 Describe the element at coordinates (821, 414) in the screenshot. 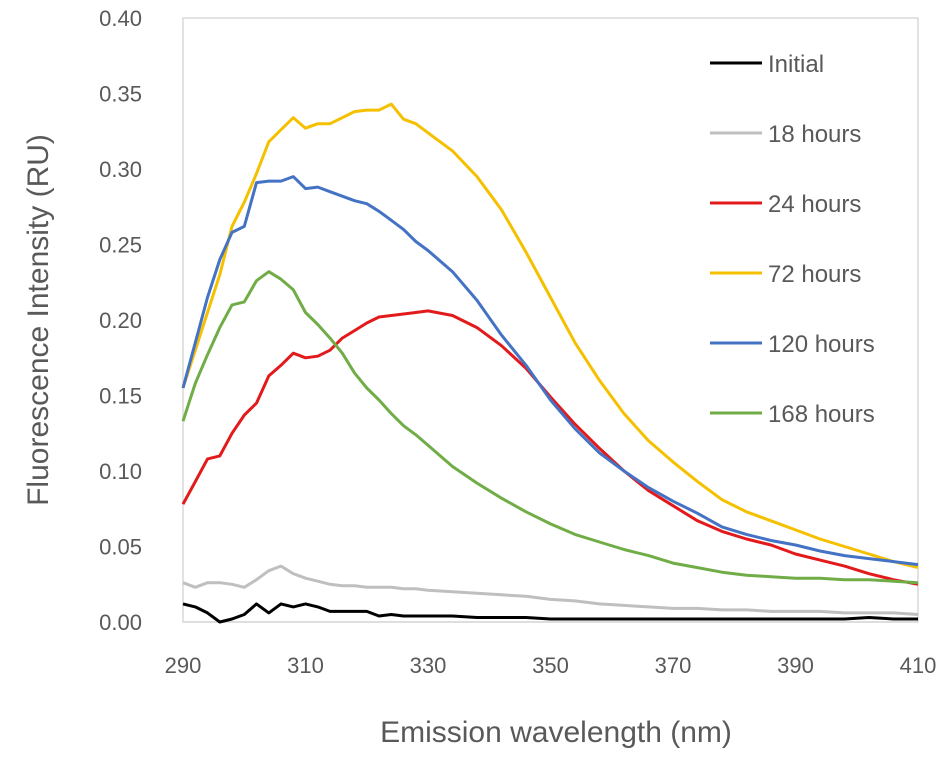

I see `legend-label: 168 hours` at that location.